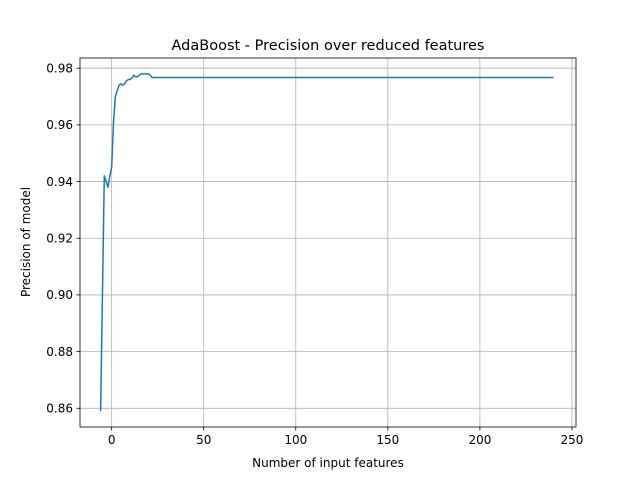 The width and height of the screenshot is (640, 480). Describe the element at coordinates (59, 352) in the screenshot. I see `y-tick-label: 0.88` at that location.